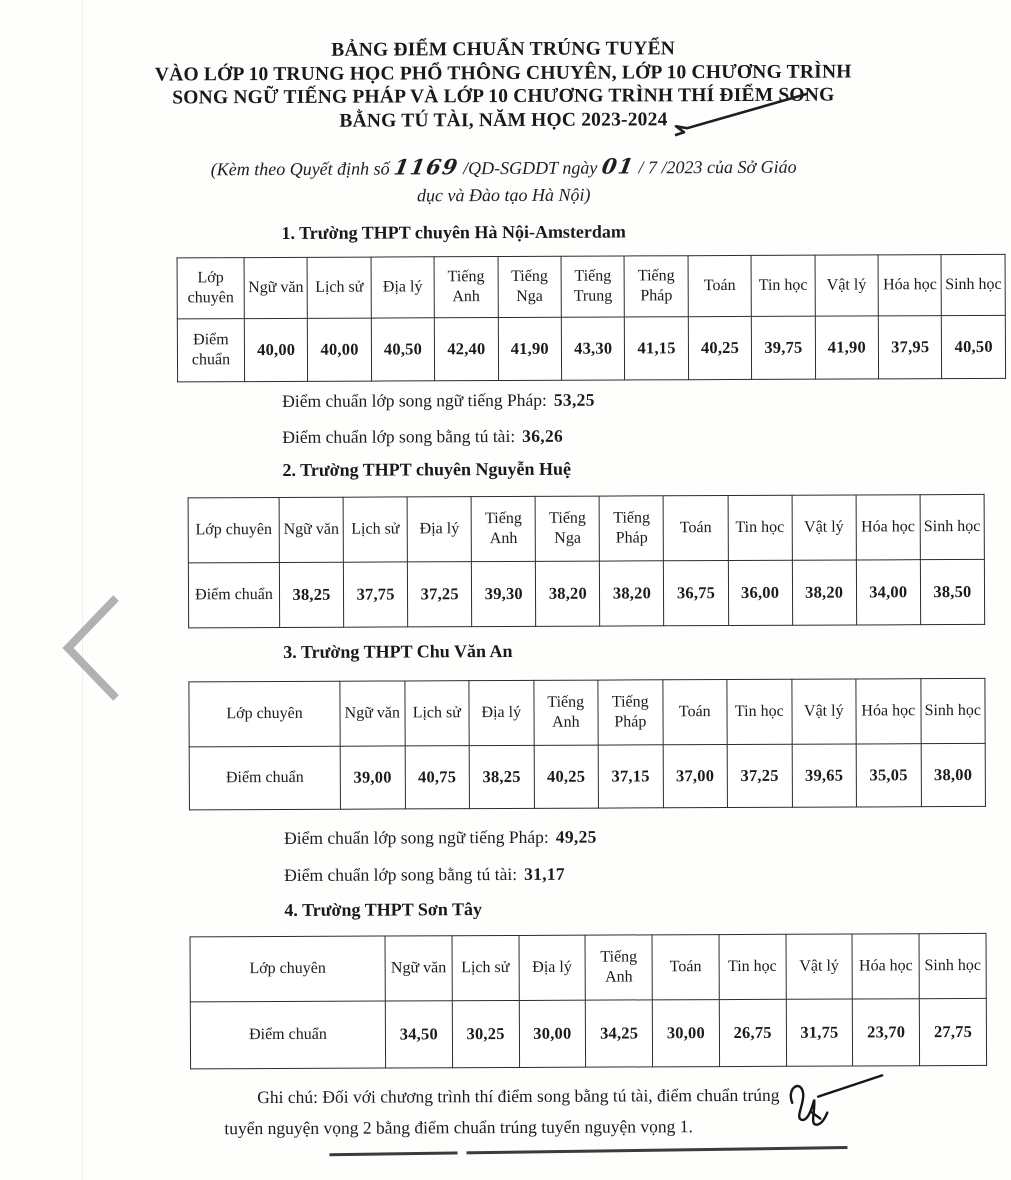  What do you see at coordinates (588, 1151) in the screenshot?
I see `footer-divider` at bounding box center [588, 1151].